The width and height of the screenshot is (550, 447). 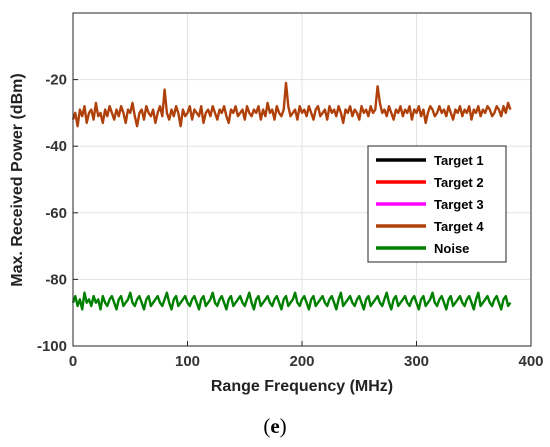 What do you see at coordinates (56, 213) in the screenshot?
I see `y-tick-label: -60` at bounding box center [56, 213].